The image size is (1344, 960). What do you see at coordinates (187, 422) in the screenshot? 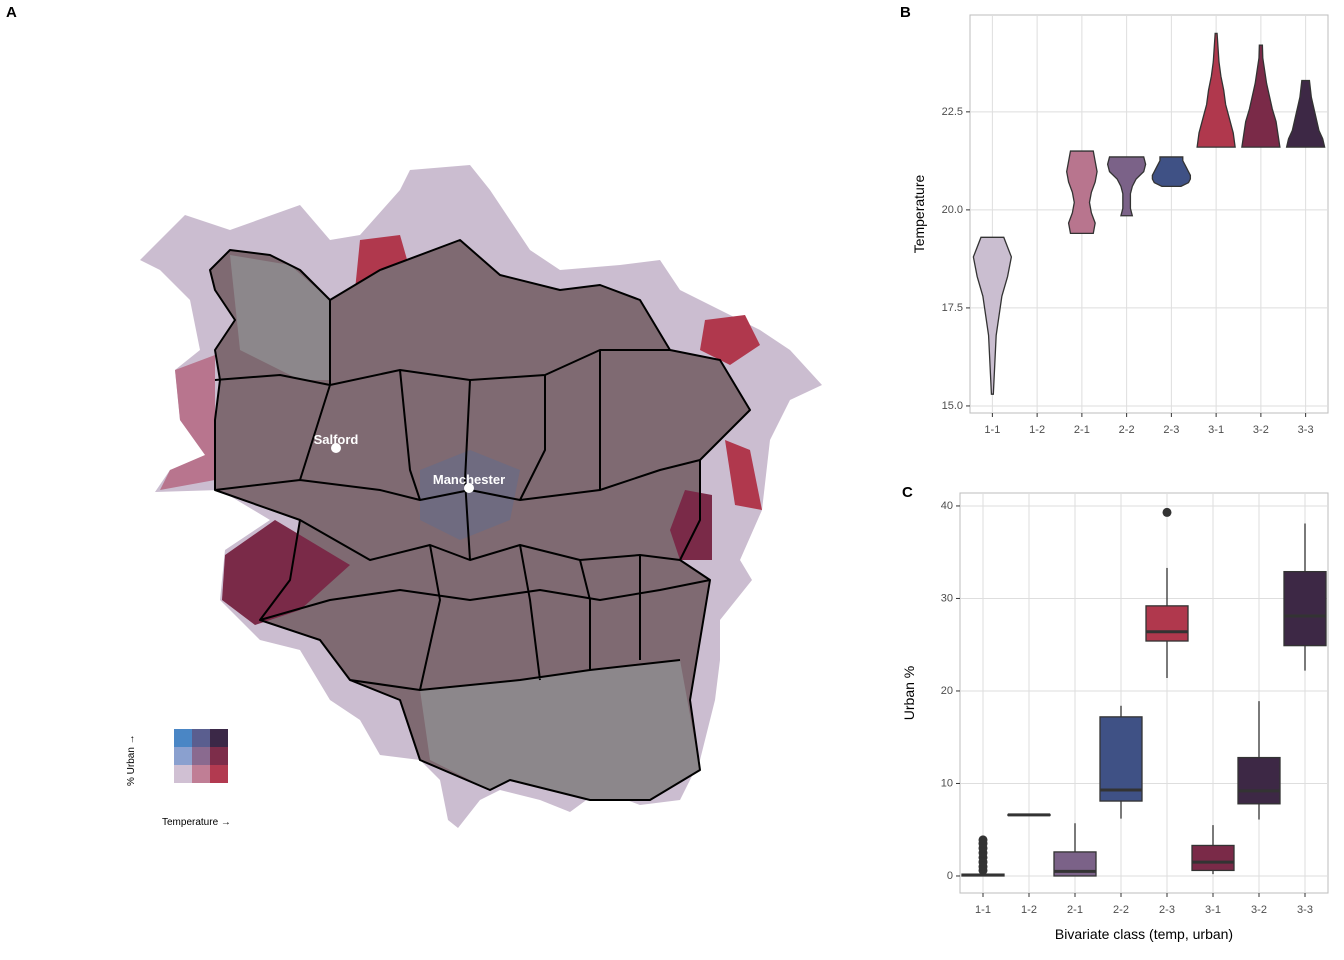
I see `map-urban-edge` at bounding box center [187, 422].